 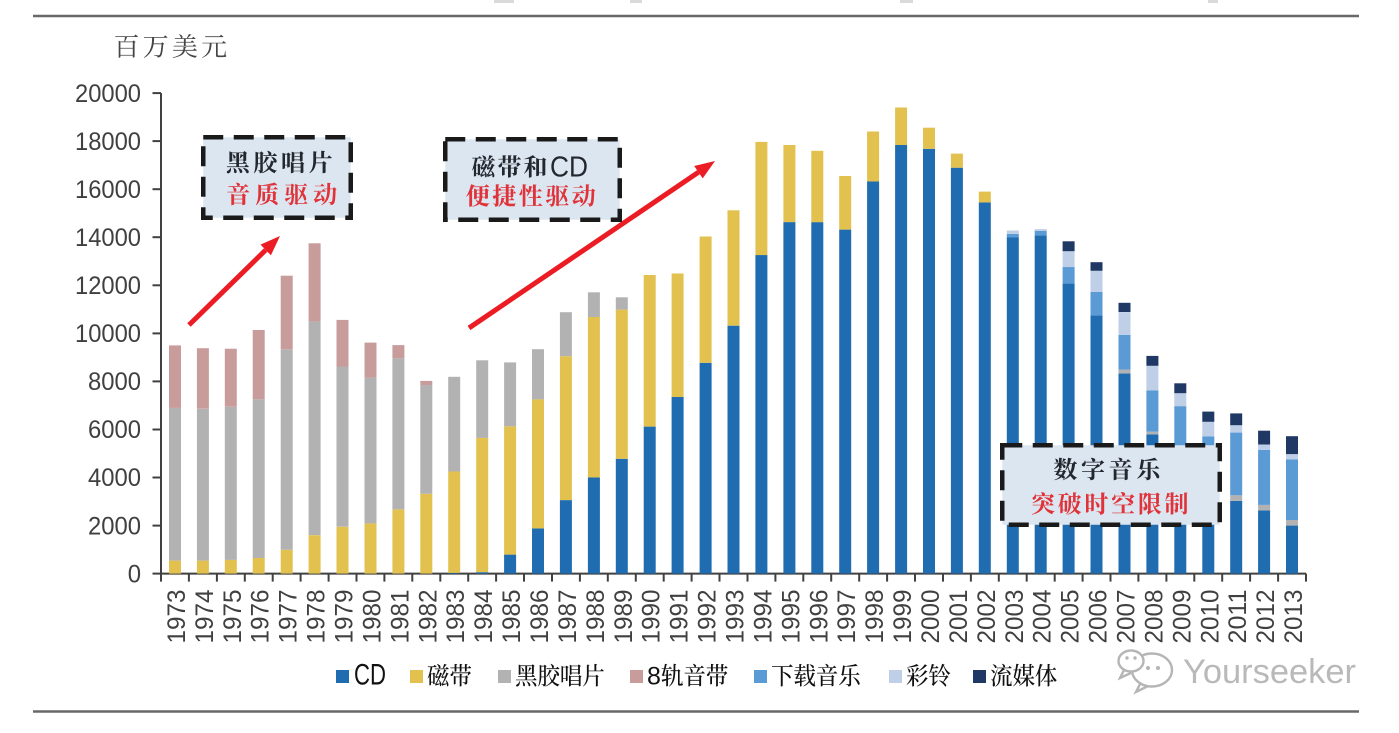 I want to click on svg-text: 1995, so click(x=791, y=617).